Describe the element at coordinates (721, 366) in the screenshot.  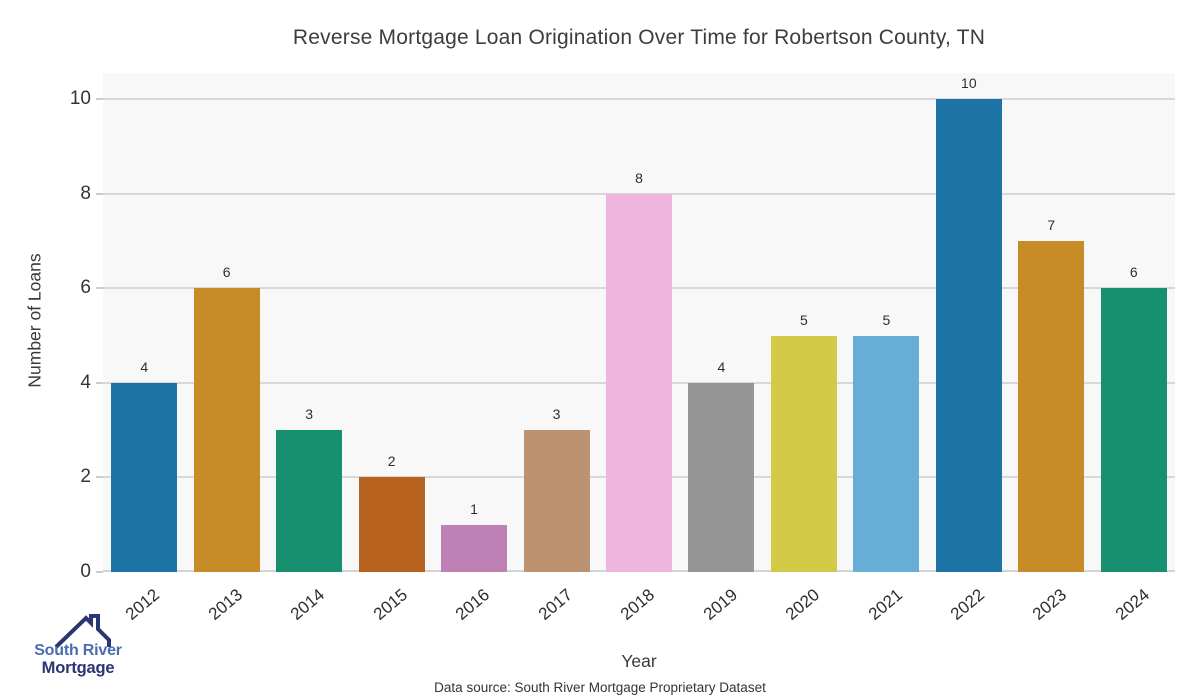
I see `bar-value-label-2019: 4` at that location.